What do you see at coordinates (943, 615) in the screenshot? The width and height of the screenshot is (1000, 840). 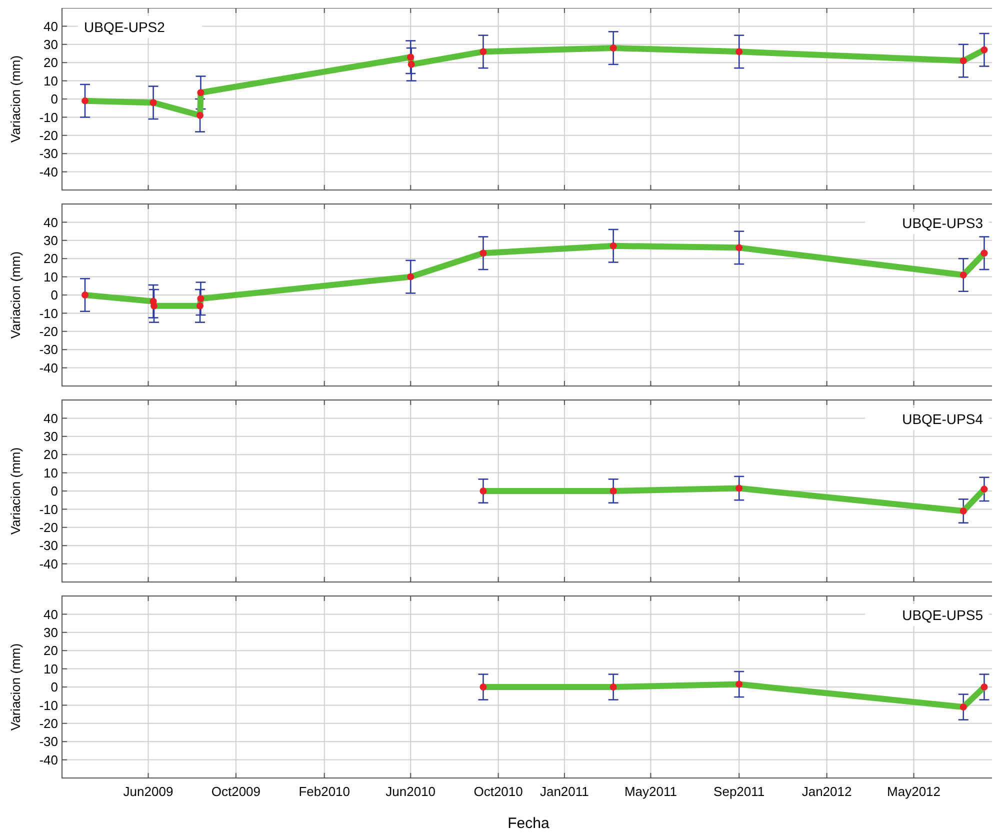 I see `annotation: UBQE-UPS5` at bounding box center [943, 615].